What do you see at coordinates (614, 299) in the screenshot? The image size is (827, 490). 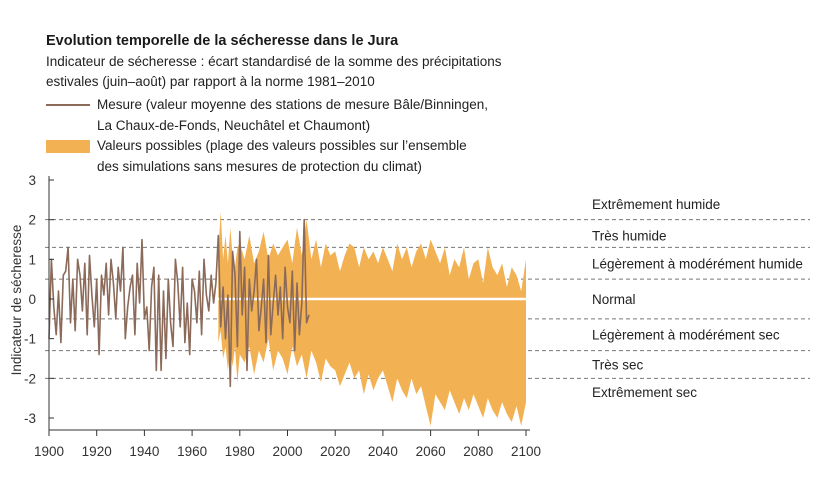 I see `category-label-3: Normal` at bounding box center [614, 299].